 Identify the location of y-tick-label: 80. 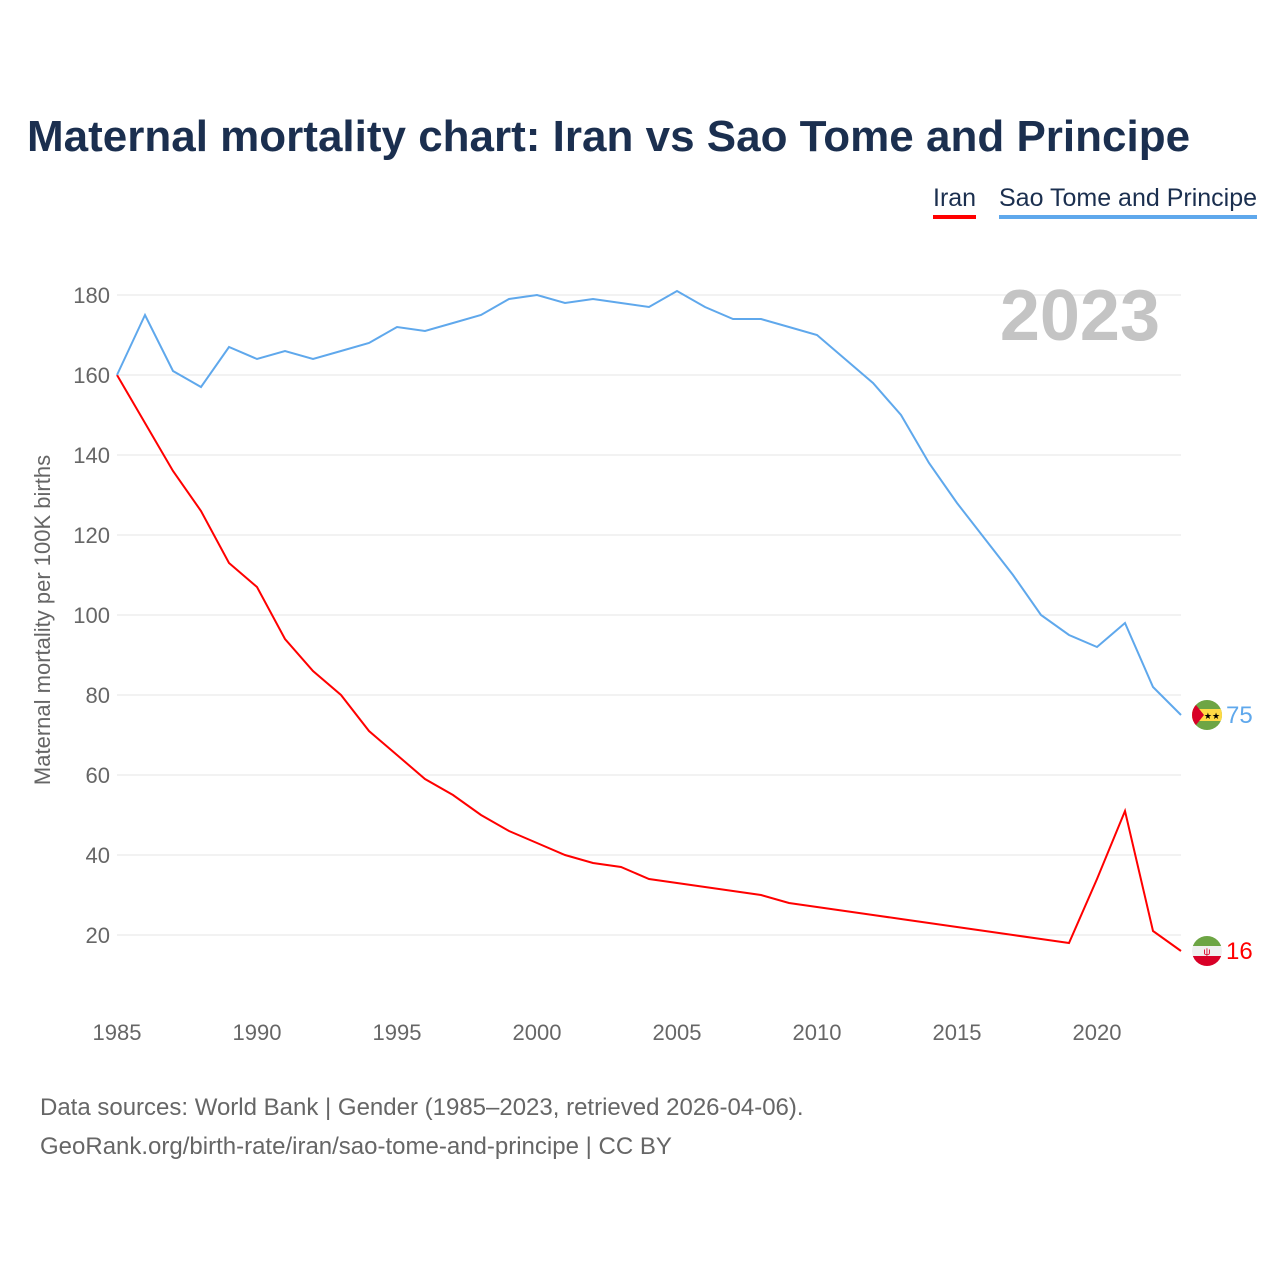
(98, 695).